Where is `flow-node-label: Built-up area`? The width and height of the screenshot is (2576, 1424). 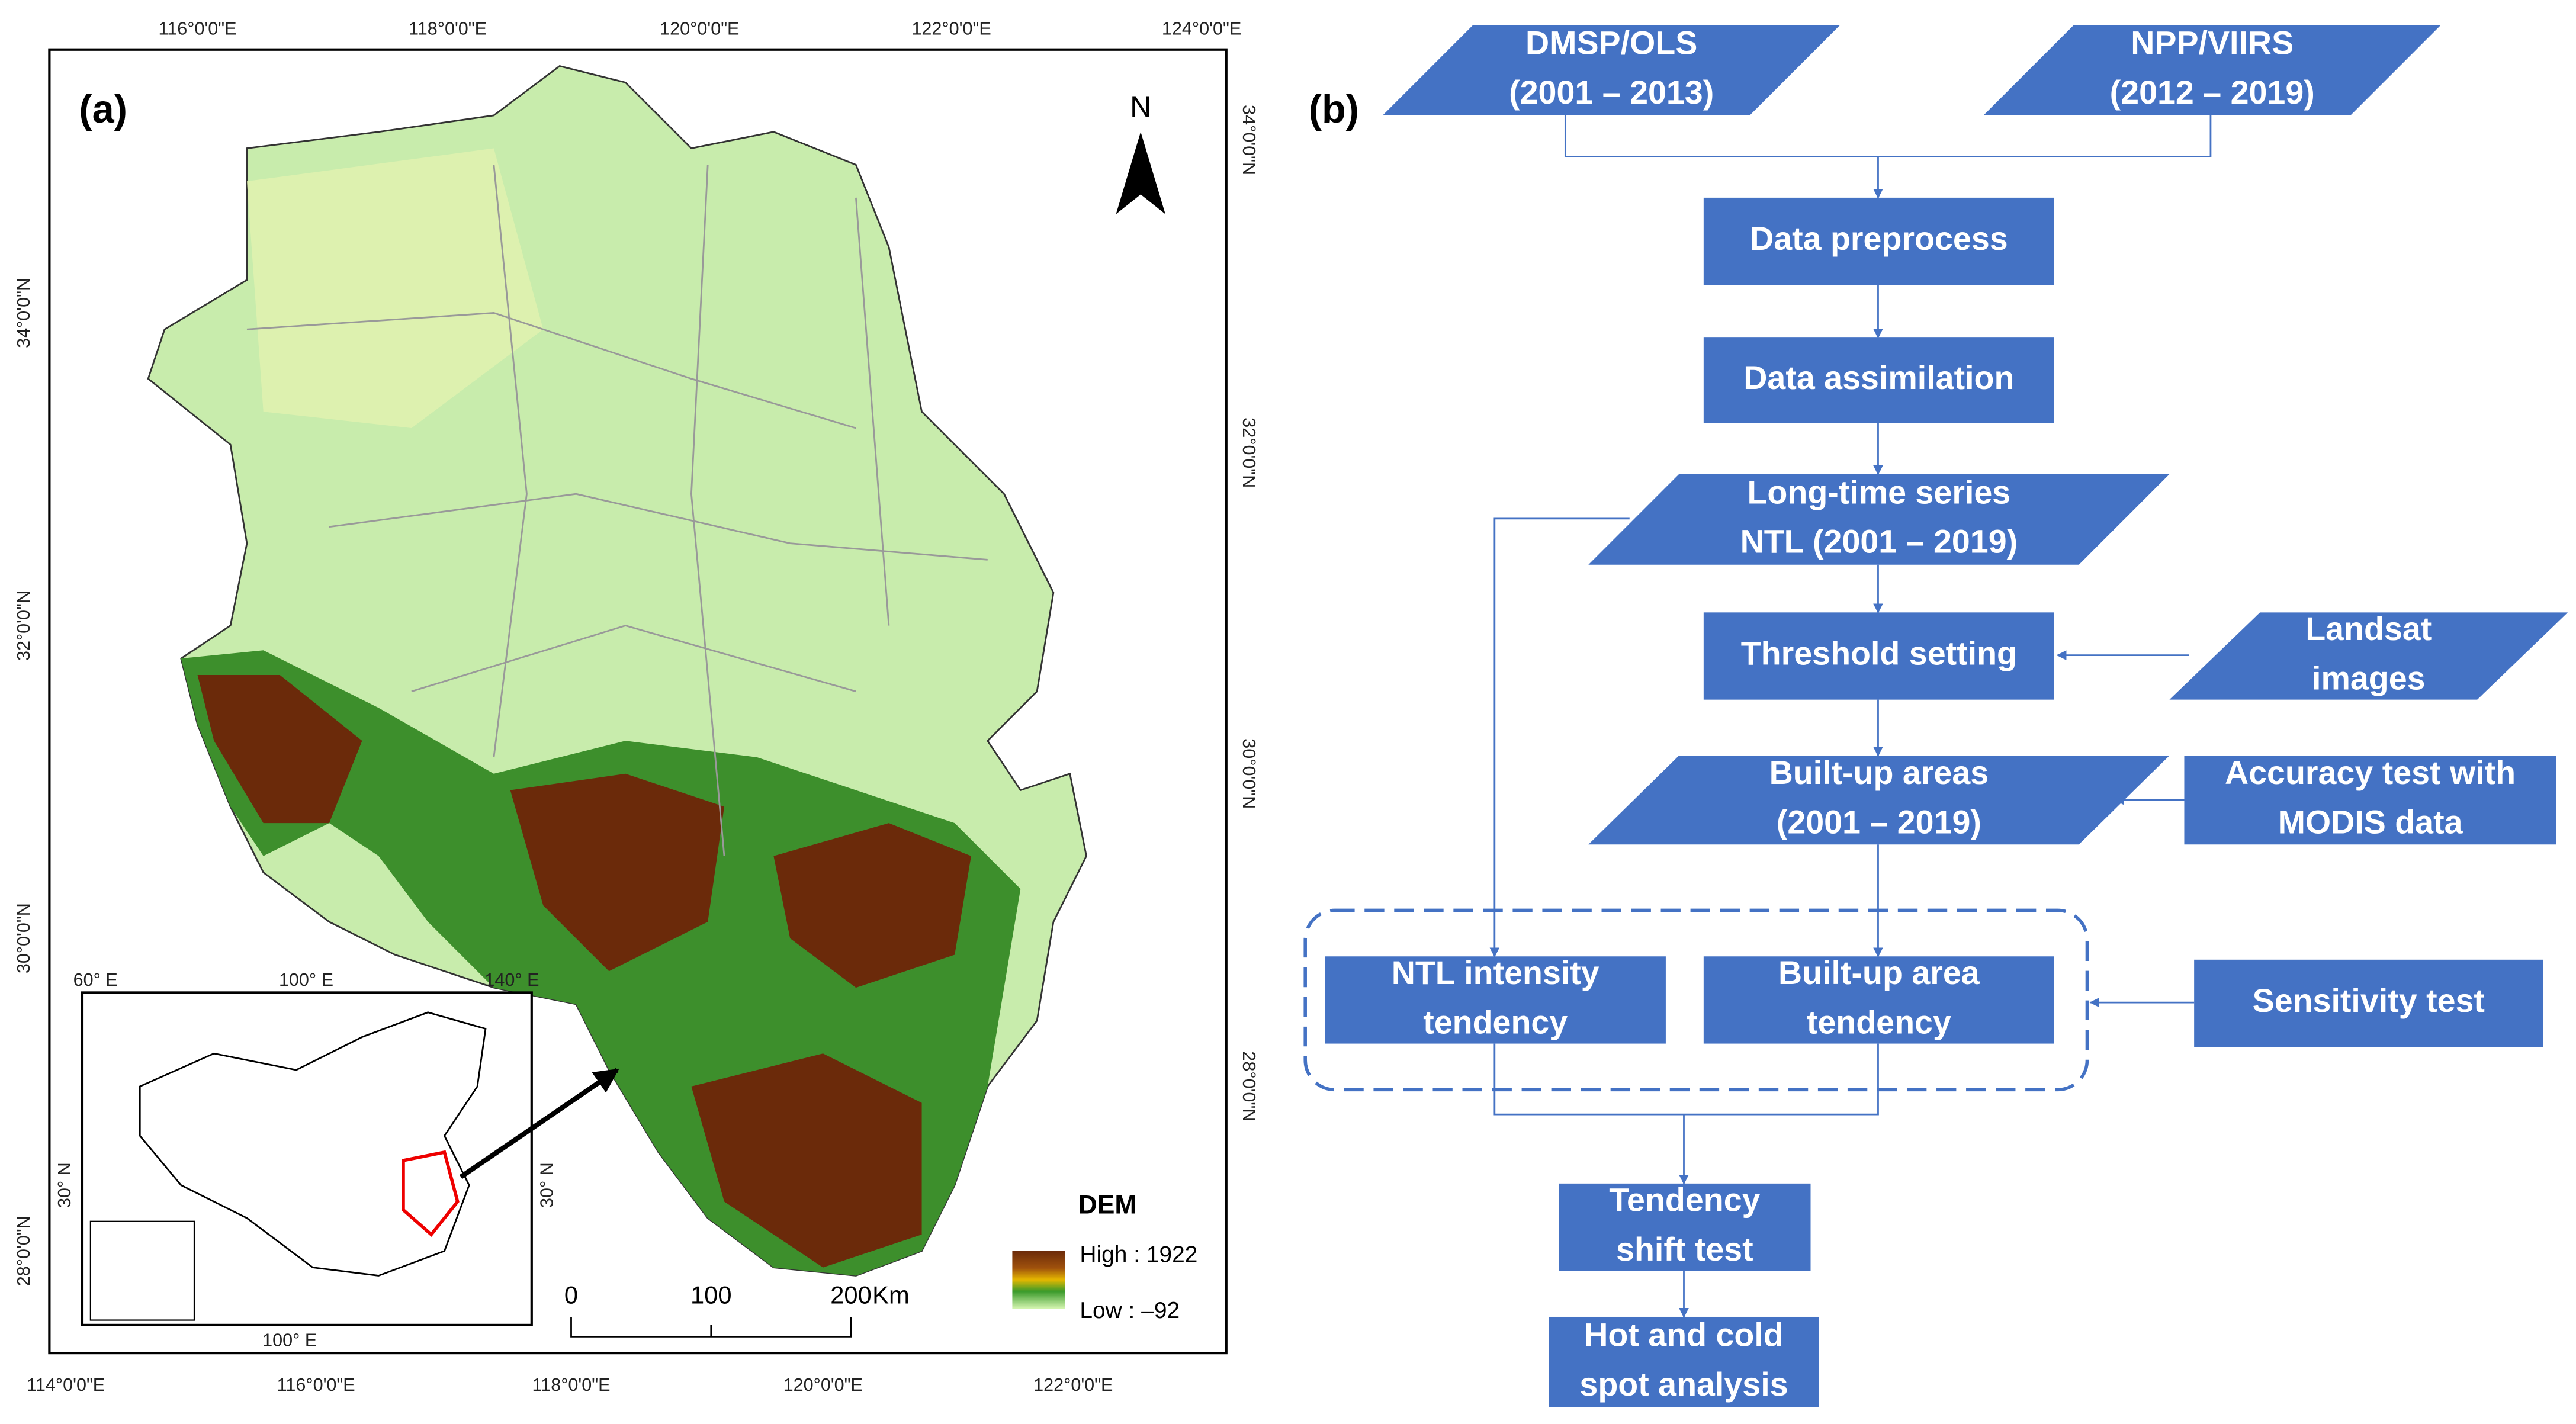 flow-node-label: Built-up area is located at coordinates (1879, 972).